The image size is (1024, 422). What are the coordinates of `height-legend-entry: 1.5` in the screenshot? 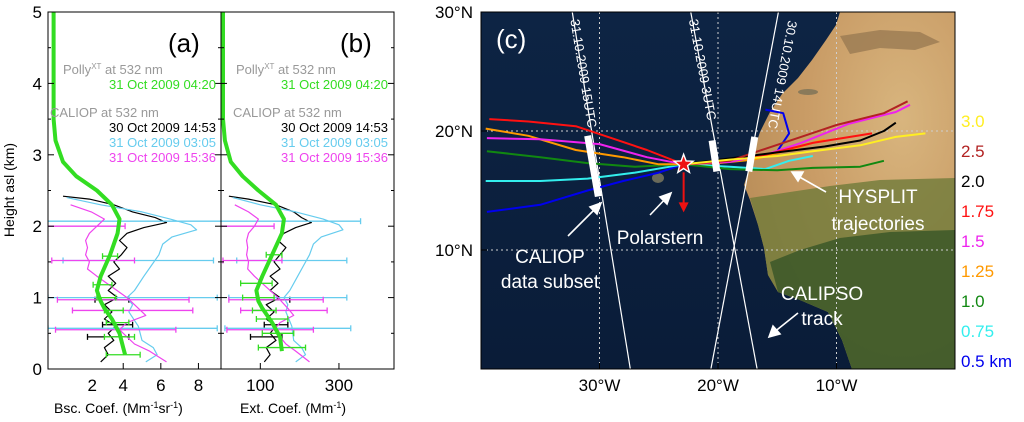 It's located at (973, 241).